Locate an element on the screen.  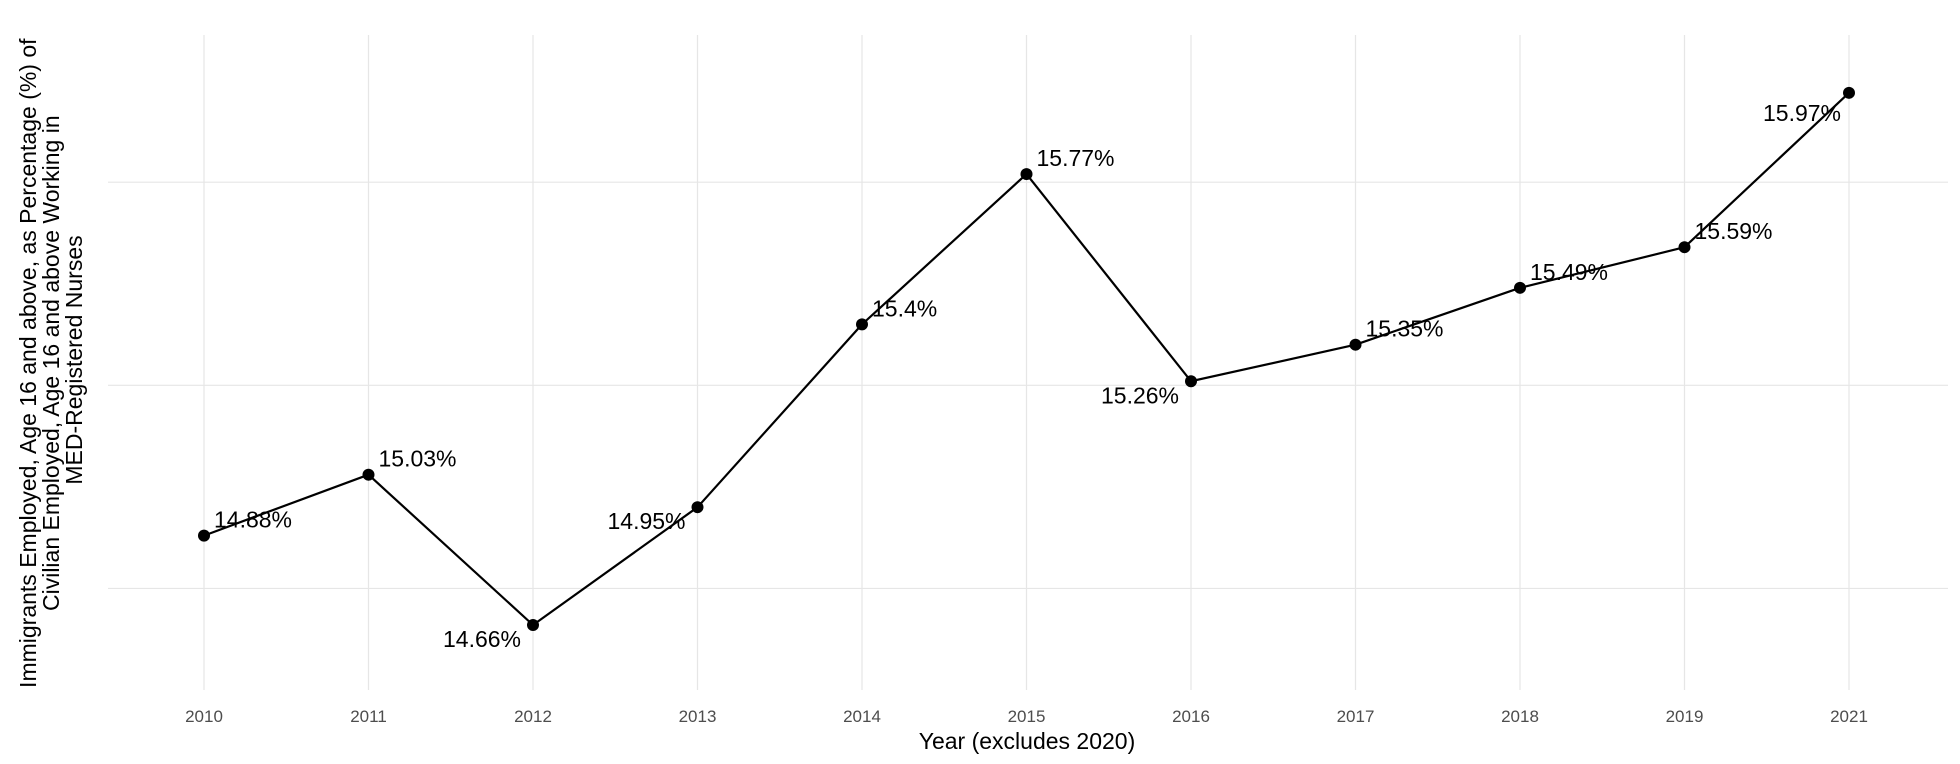
x-tick-label: 2010 is located at coordinates (204, 716).